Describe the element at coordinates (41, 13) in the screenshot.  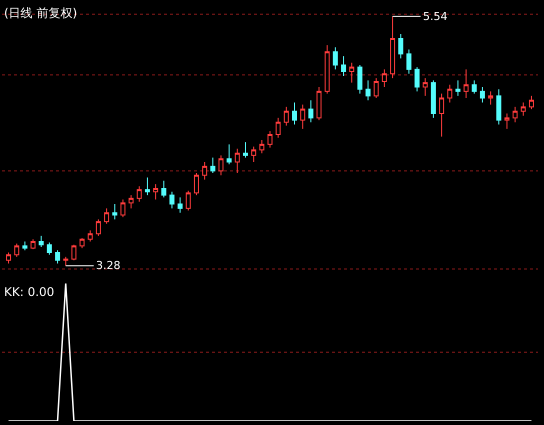
I see `chart-title: (日线 前复权)` at that location.